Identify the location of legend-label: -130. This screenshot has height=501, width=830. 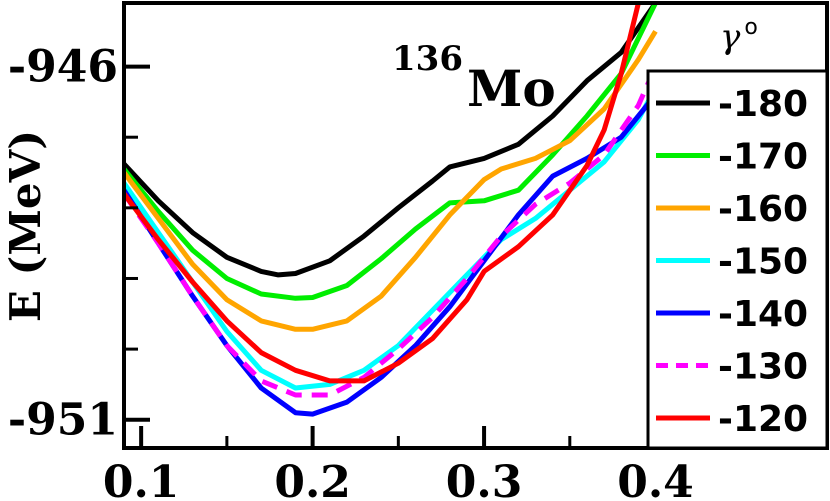
(763, 367).